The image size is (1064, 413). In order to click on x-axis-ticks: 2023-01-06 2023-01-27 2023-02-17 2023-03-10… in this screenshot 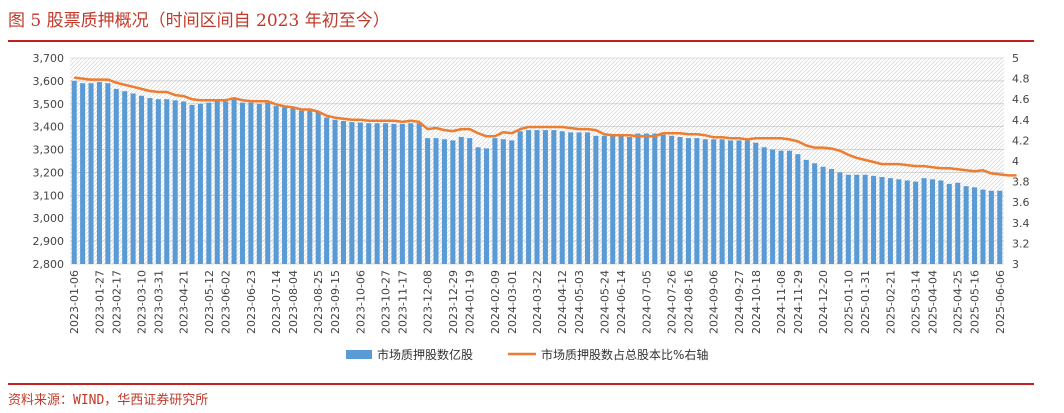, I will do `click(537, 302)`.